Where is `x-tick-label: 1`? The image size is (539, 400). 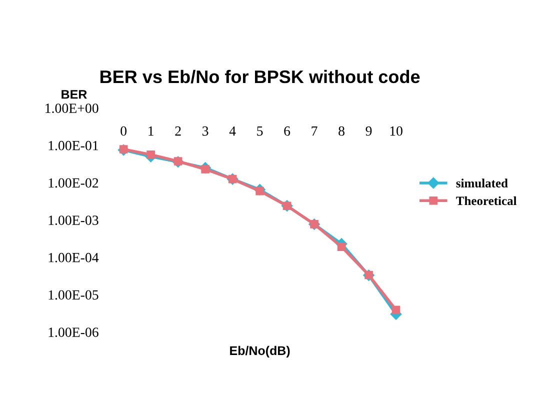
x-tick-label: 1 is located at coordinates (151, 131).